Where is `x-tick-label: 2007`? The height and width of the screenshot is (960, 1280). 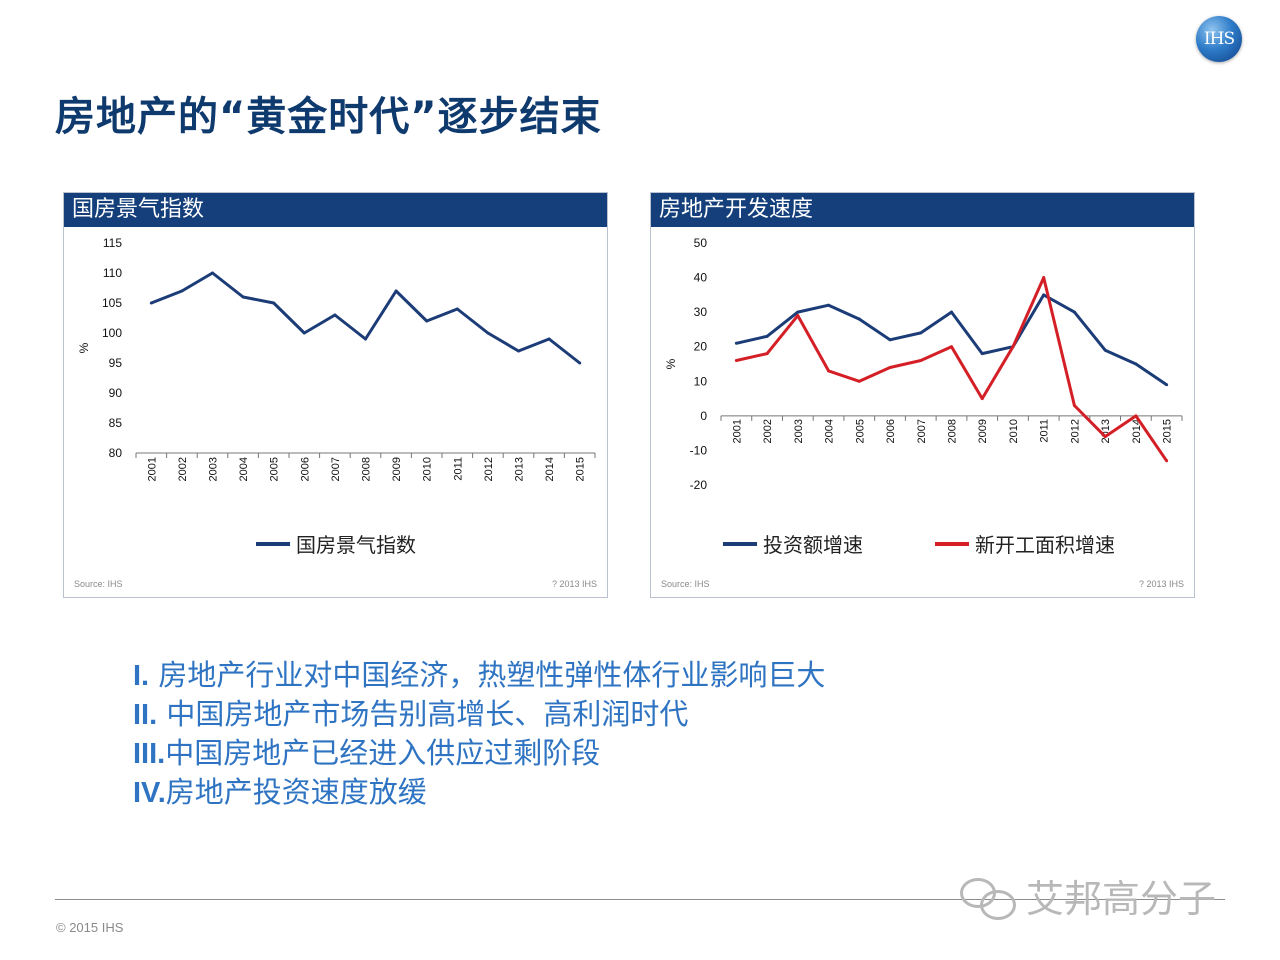
x-tick-label: 2007 is located at coordinates (336, 469).